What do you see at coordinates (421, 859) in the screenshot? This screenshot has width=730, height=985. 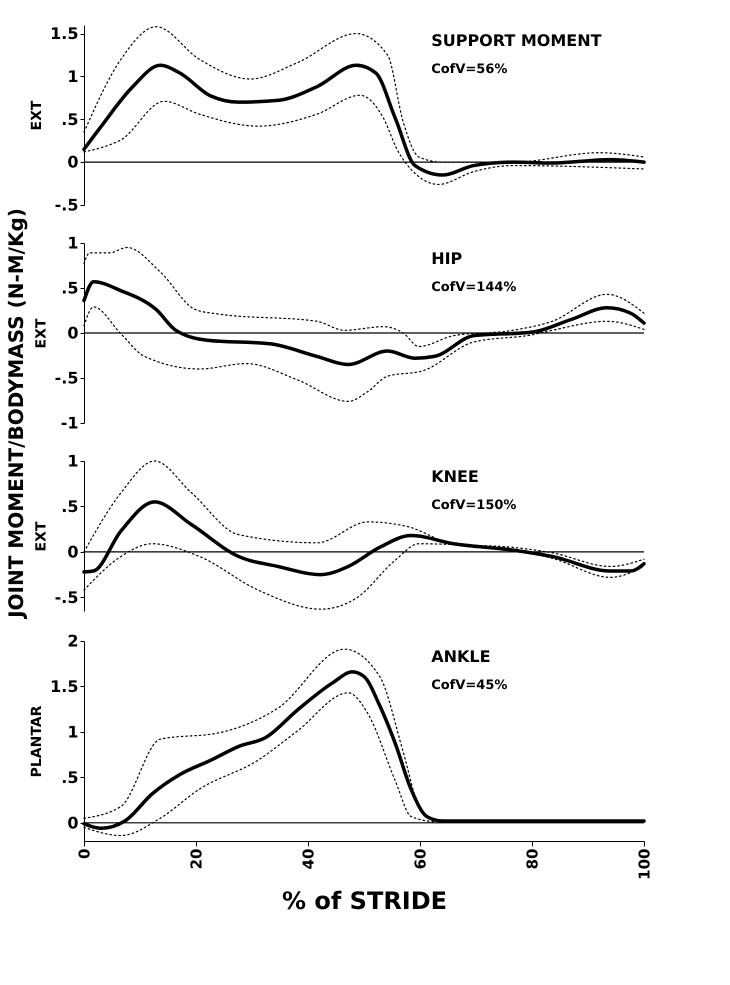 I see `x-tick-label: 60` at bounding box center [421, 859].